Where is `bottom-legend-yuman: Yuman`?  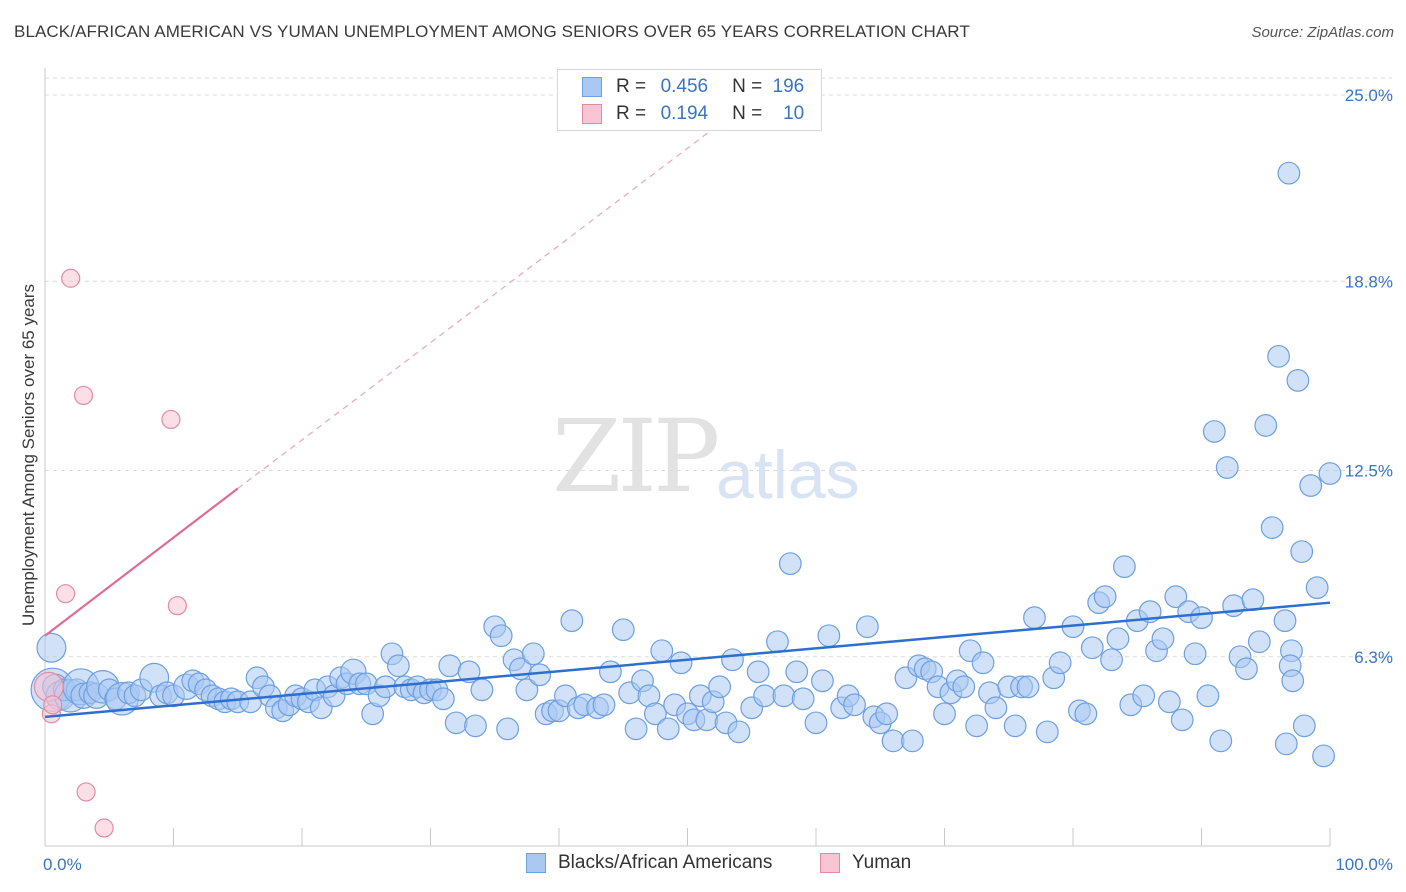
bottom-legend-yuman: Yuman is located at coordinates (865, 863).